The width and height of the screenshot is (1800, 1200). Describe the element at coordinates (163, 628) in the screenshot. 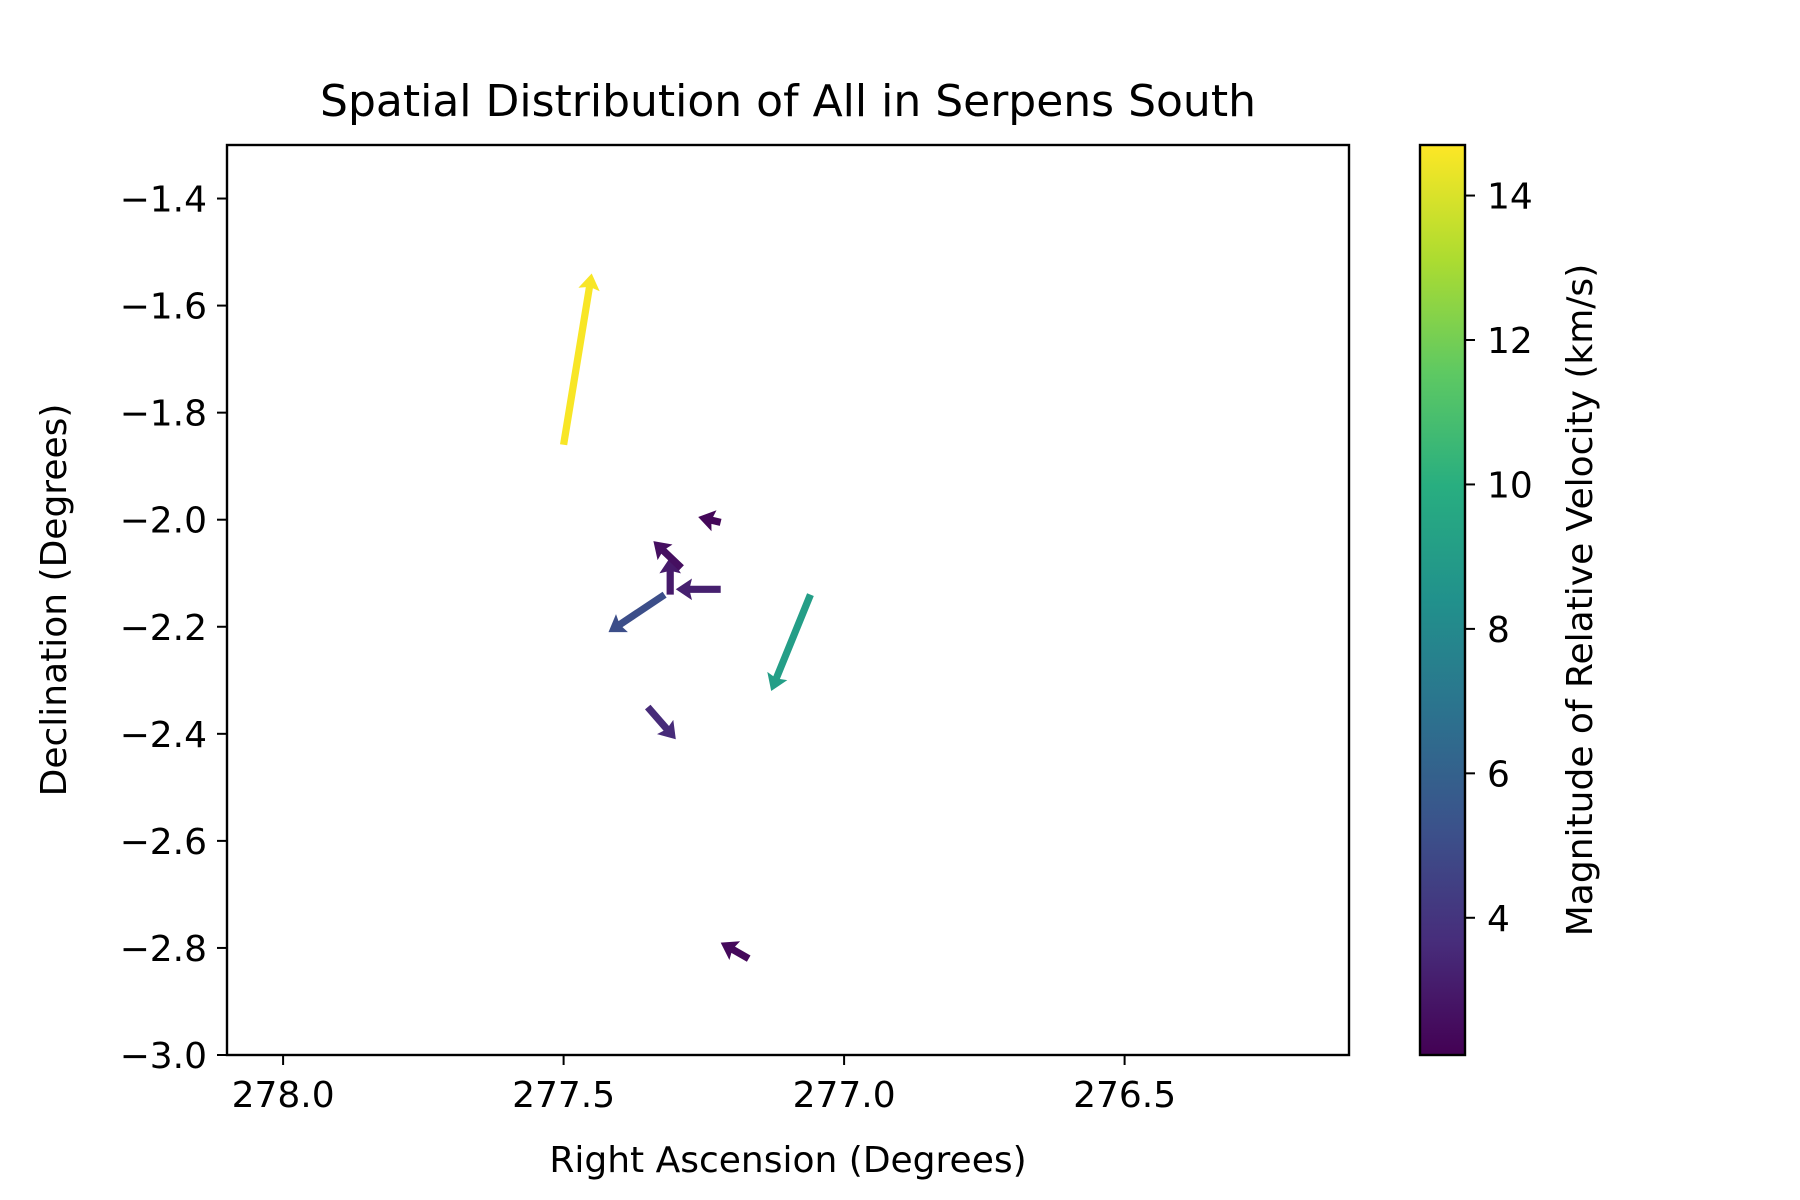

I see `y-tick-label: −2.2` at that location.